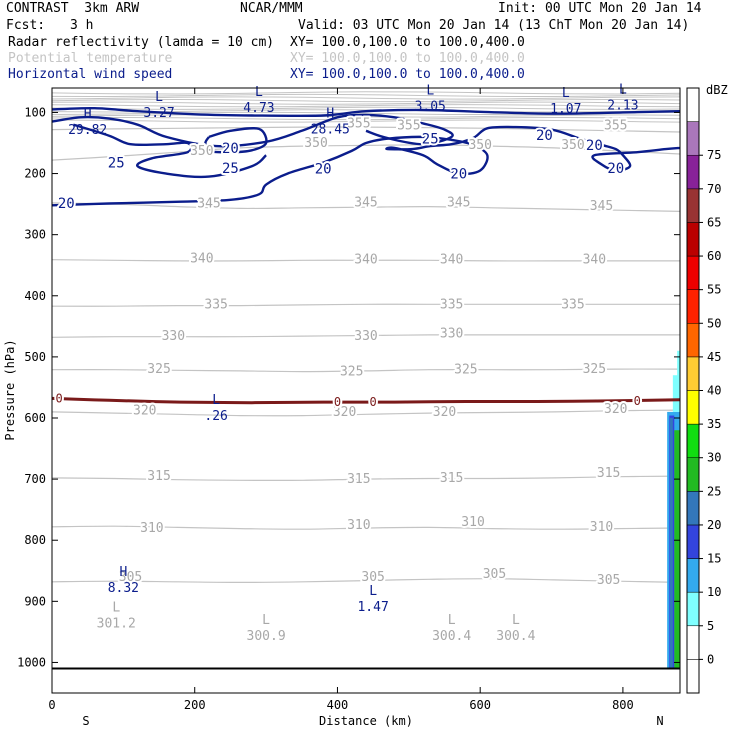 Image resolution: width=740 pixels, height=740 pixels. Describe the element at coordinates (714, 222) in the screenshot. I see `colorbar-label: 65` at that location.